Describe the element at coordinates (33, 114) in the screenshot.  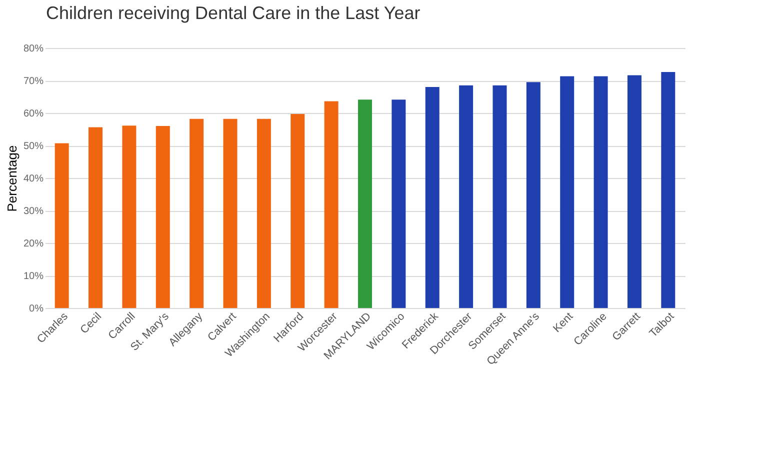
I see `y-tick-label: 60%` at that location.